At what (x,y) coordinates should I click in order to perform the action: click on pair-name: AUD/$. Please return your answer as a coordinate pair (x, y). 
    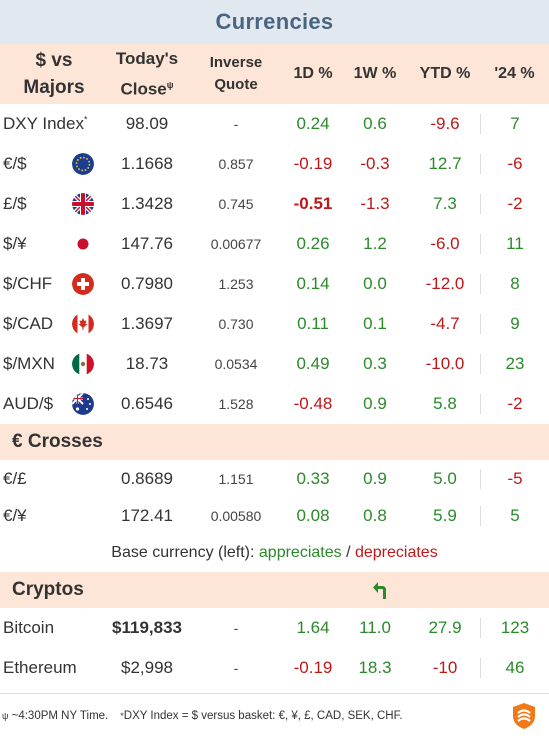
    Looking at the image, I should click on (28, 403).